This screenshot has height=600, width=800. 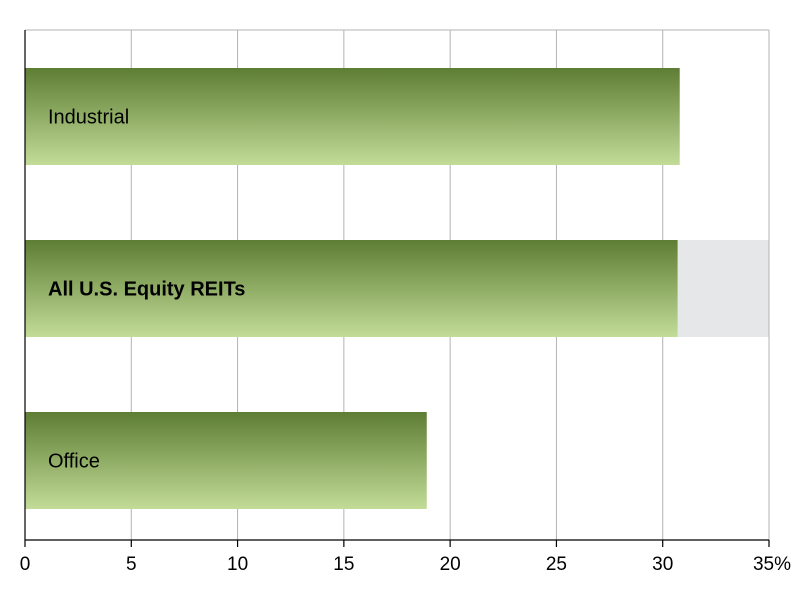 I want to click on category-label: Office, so click(x=74, y=462).